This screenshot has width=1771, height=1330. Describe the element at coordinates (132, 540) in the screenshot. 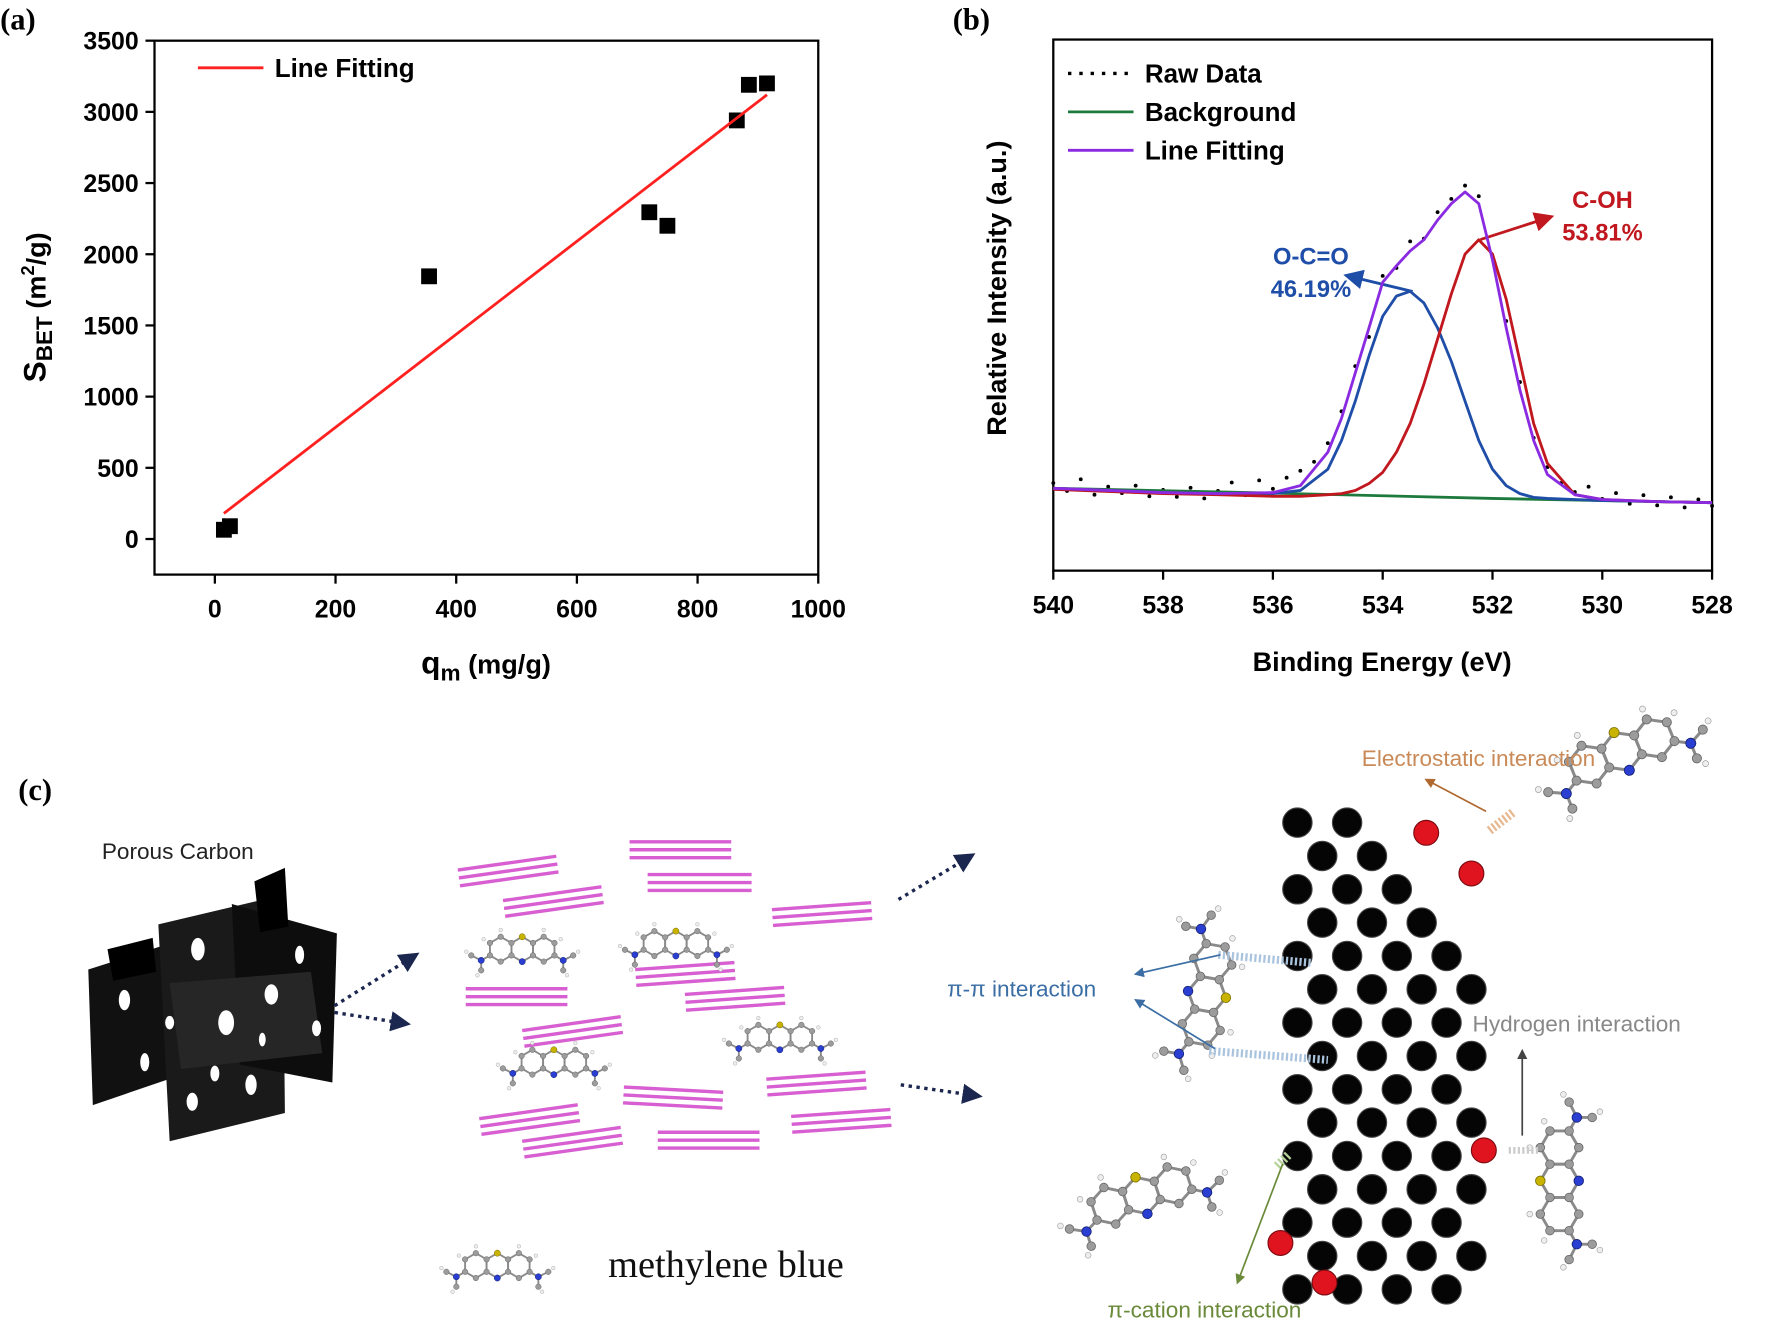

I see `y-tick-label: 0` at that location.